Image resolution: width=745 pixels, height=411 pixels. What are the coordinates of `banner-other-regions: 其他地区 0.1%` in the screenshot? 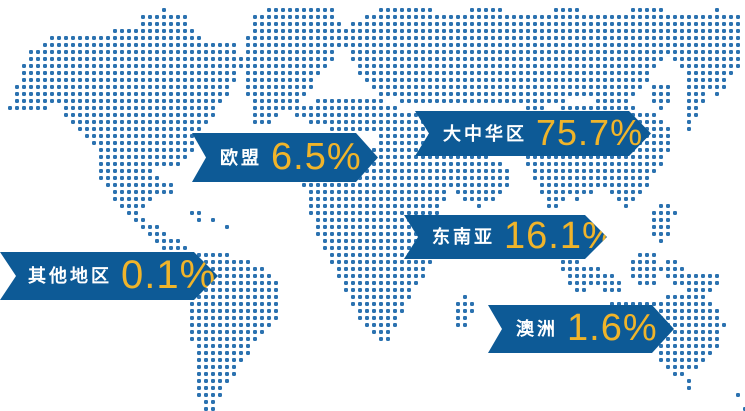 It's located at (109, 276).